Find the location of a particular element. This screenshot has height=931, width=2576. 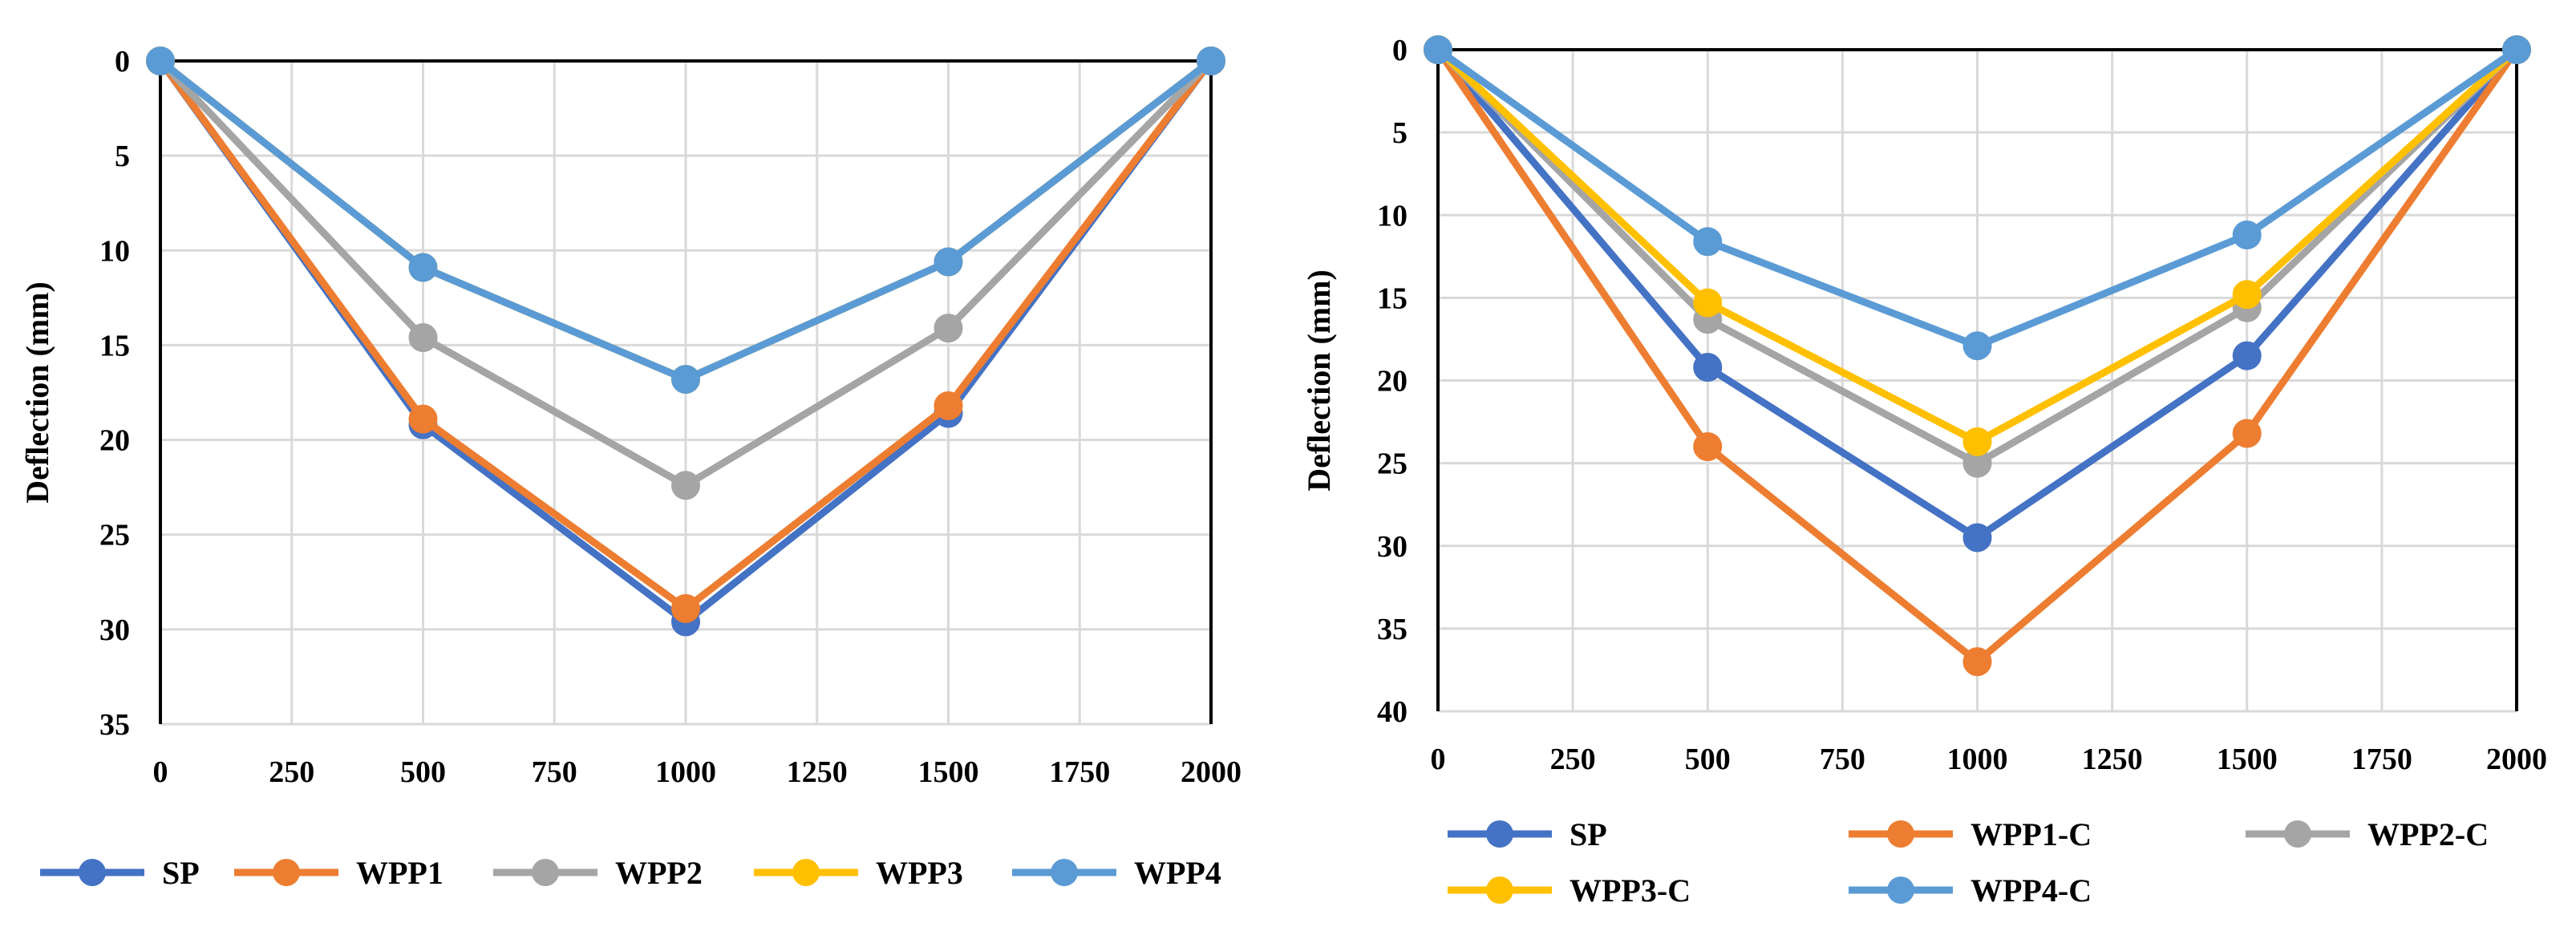

y-tick-label: 40 is located at coordinates (1392, 712).